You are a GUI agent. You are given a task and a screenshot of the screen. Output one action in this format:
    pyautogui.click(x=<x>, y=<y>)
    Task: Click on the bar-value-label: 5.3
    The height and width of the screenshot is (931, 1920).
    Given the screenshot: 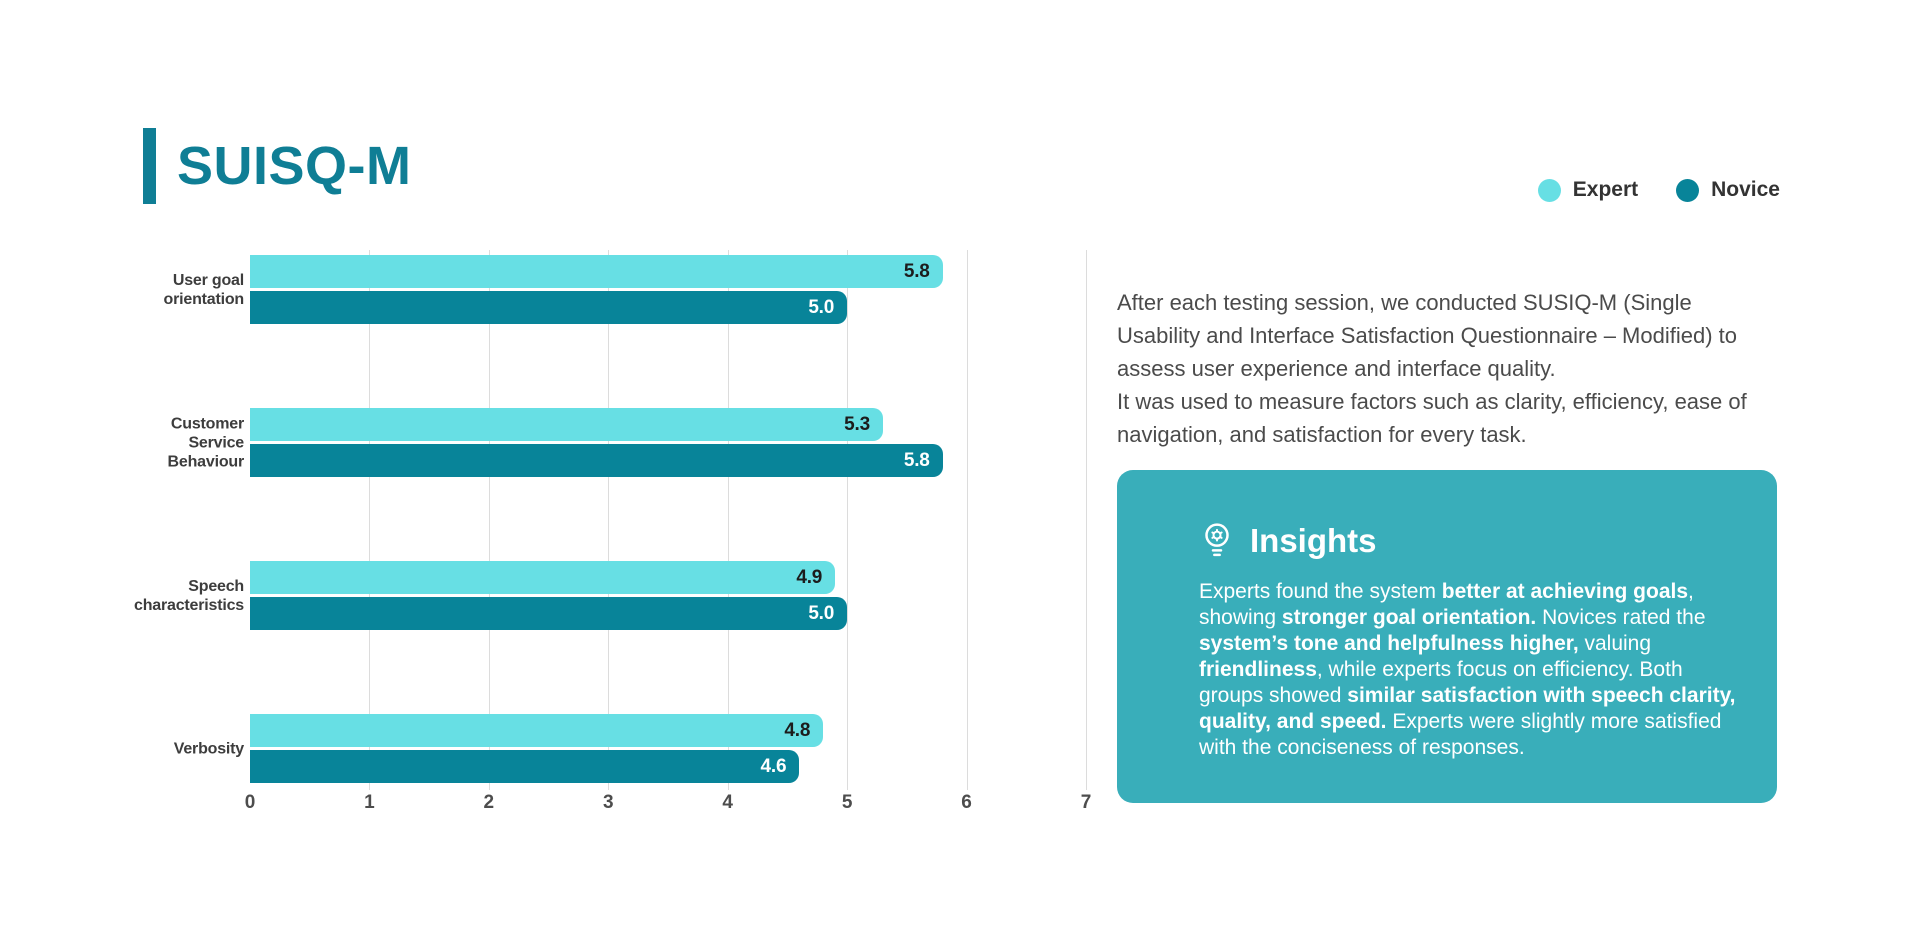 What is the action you would take?
    pyautogui.click(x=857, y=424)
    